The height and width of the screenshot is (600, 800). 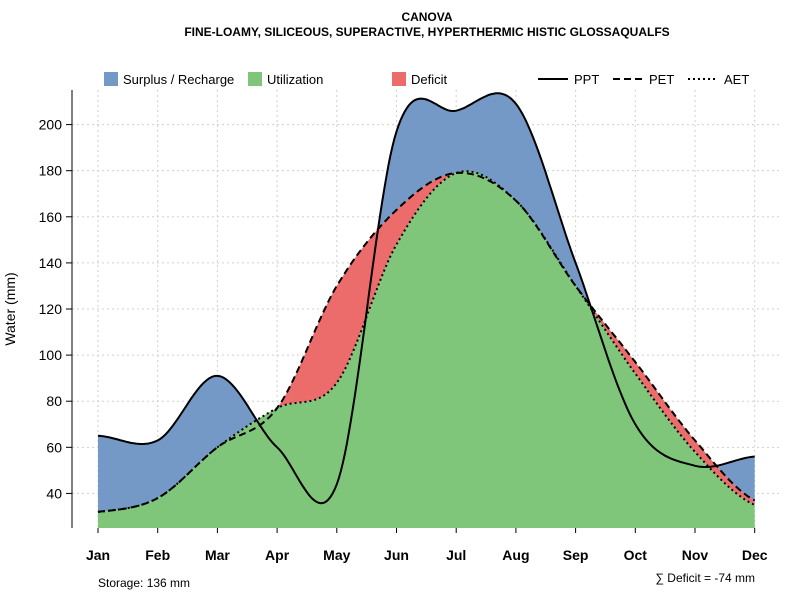 What do you see at coordinates (217, 555) in the screenshot?
I see `x-tick-label: Mar` at bounding box center [217, 555].